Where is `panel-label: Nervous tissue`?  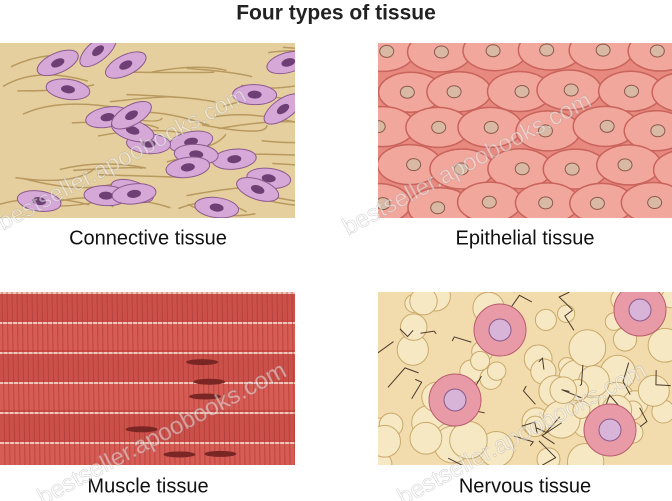 panel-label: Nervous tissue is located at coordinates (525, 486).